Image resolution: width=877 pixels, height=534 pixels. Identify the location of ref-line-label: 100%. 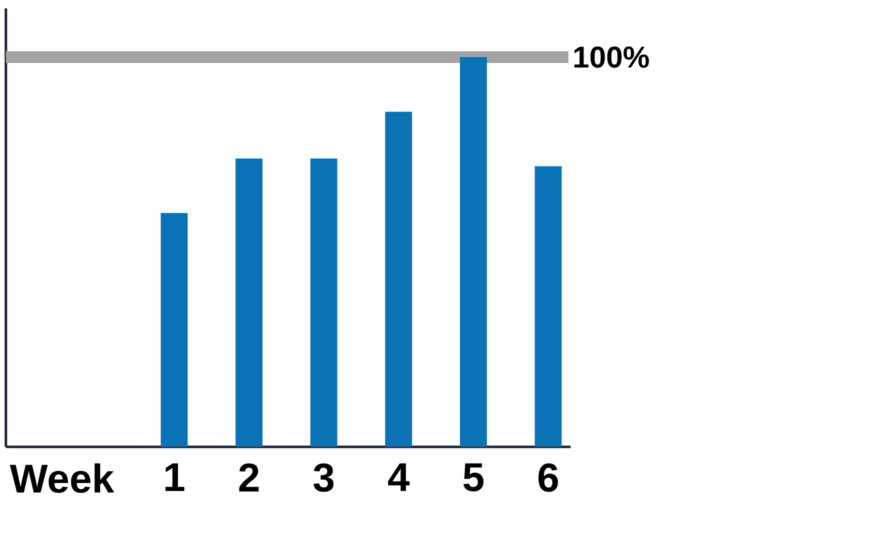
(611, 57).